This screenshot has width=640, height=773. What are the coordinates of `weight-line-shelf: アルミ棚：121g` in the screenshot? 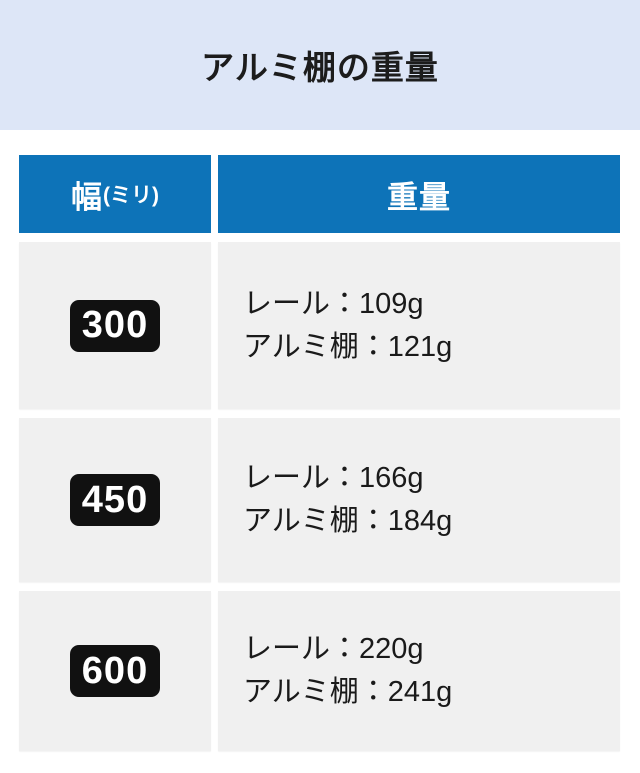 It's located at (348, 346).